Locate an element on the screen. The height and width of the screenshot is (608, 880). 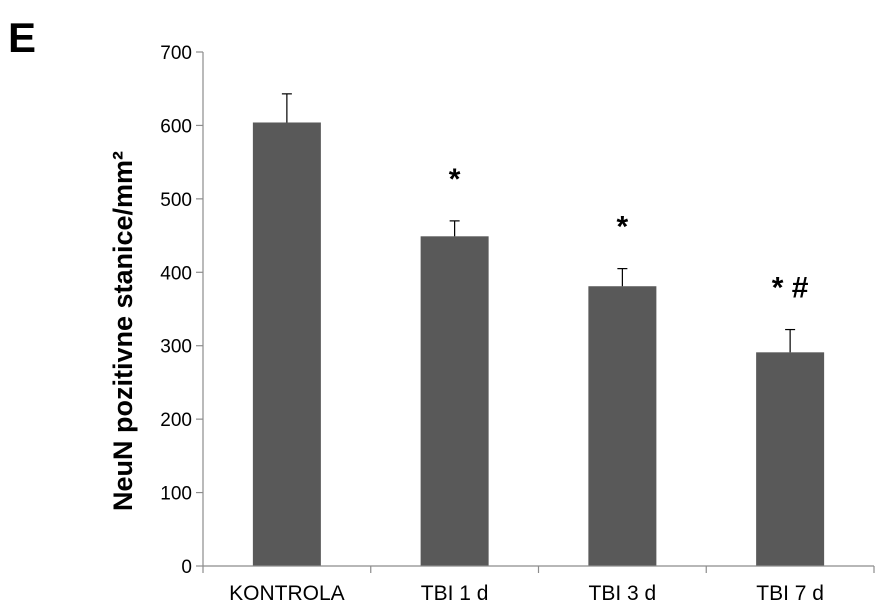
x-tick-label-2: TBI 3 d is located at coordinates (623, 593).